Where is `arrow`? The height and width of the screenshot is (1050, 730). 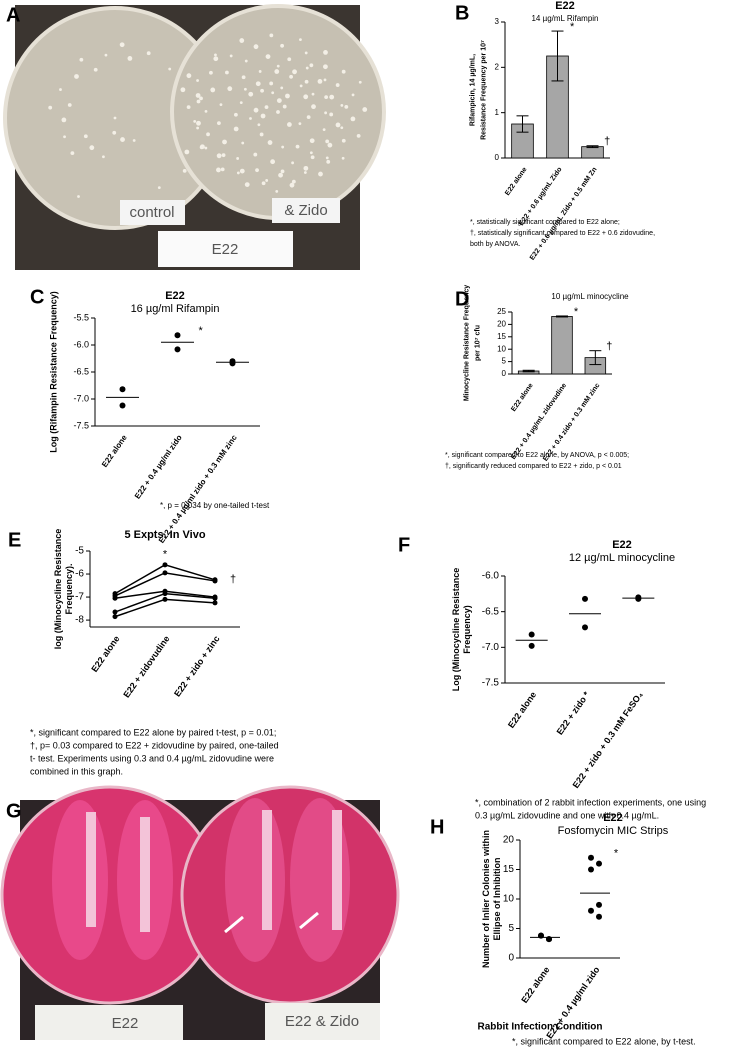
arrow is located at coordinates (234, 924).